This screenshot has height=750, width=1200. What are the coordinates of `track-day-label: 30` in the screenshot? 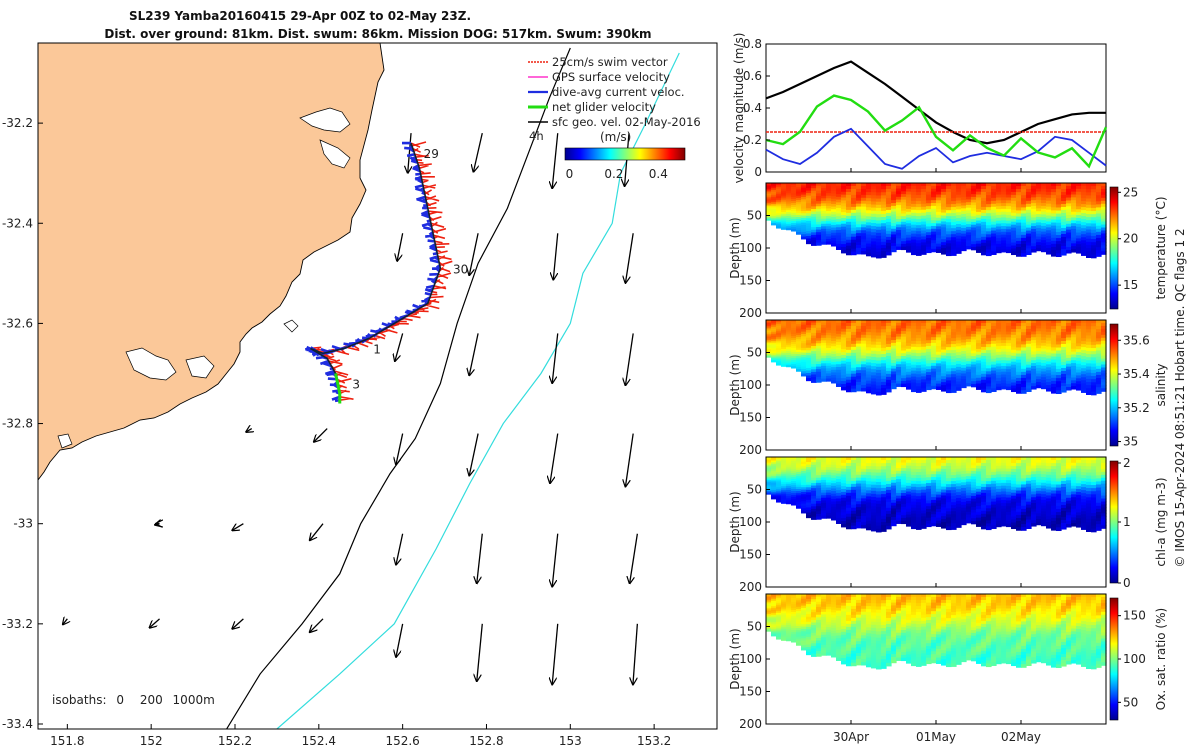 It's located at (460, 269).